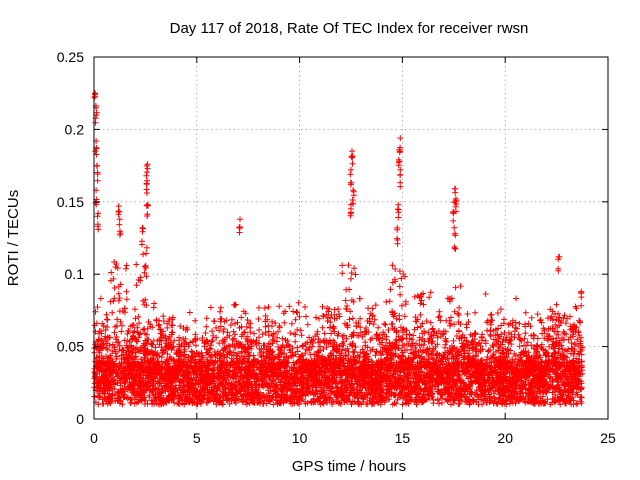 This screenshot has width=640, height=480. Describe the element at coordinates (70, 57) in the screenshot. I see `y-tick-label: 0.25` at that location.